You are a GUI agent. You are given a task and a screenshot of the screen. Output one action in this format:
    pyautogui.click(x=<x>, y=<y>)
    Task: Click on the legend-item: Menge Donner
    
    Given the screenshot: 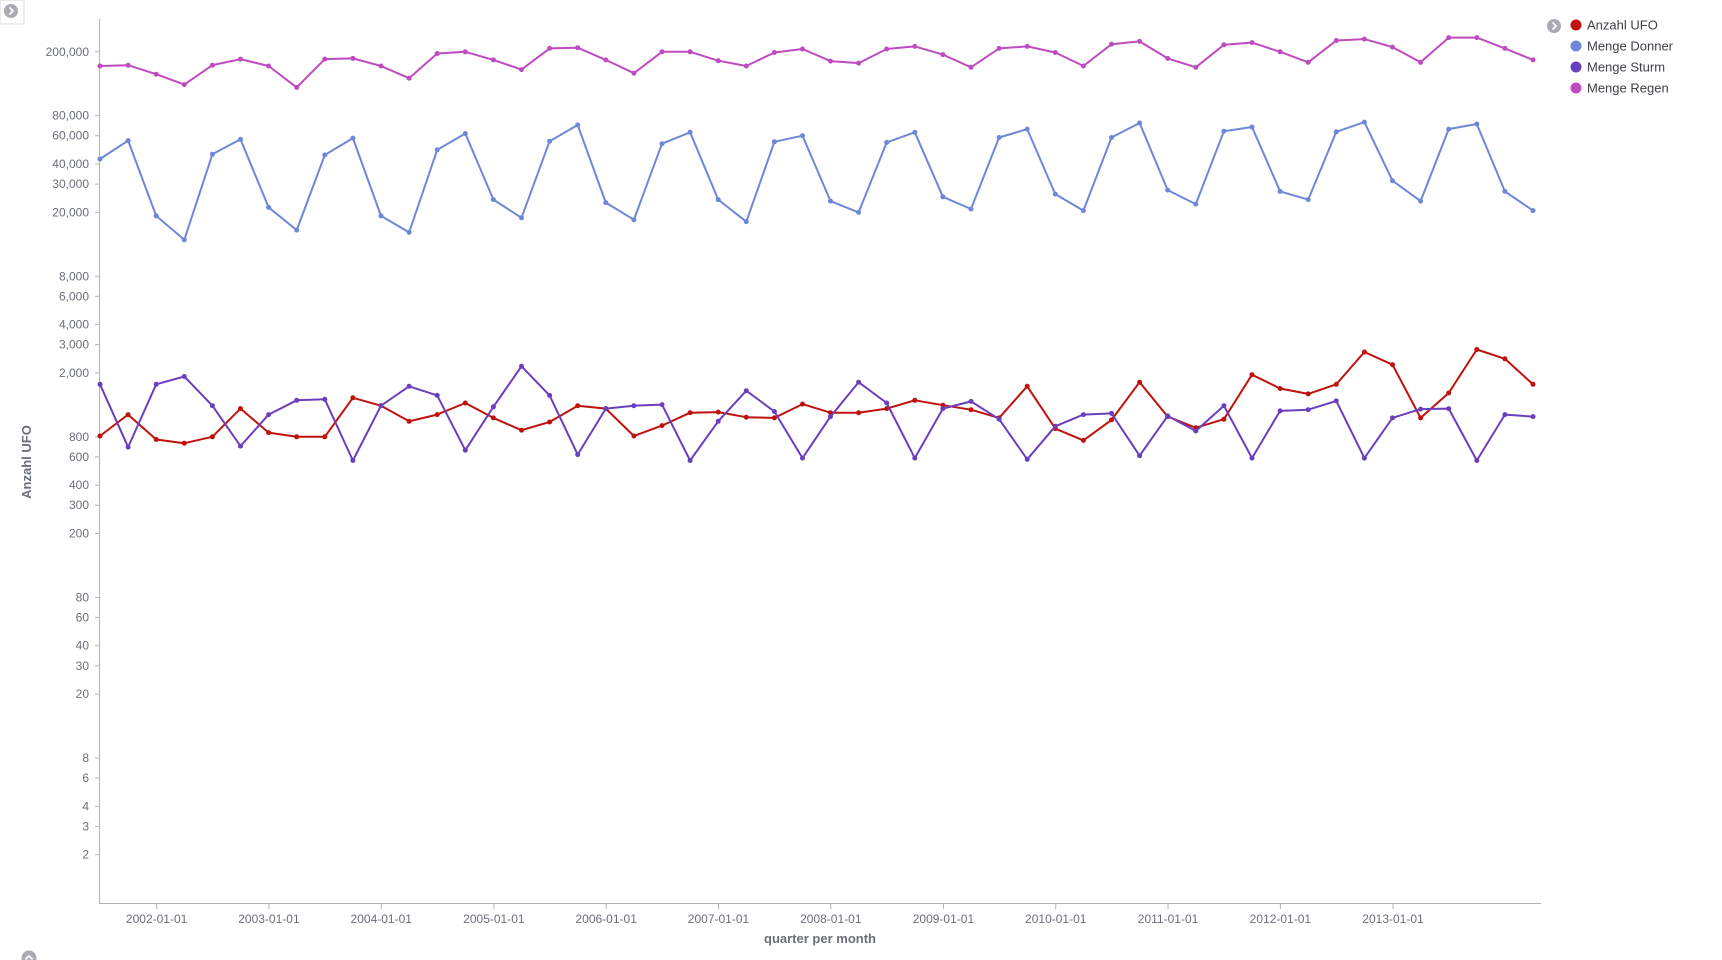 What is the action you would take?
    pyautogui.click(x=1622, y=46)
    